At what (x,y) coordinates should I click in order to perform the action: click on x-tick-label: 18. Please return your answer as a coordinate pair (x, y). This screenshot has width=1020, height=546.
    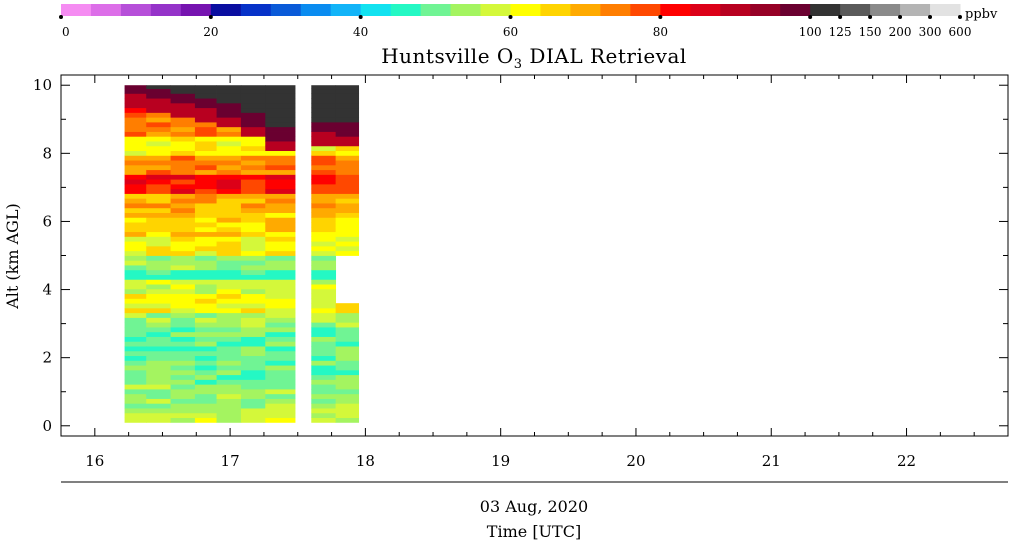
    Looking at the image, I should click on (365, 461).